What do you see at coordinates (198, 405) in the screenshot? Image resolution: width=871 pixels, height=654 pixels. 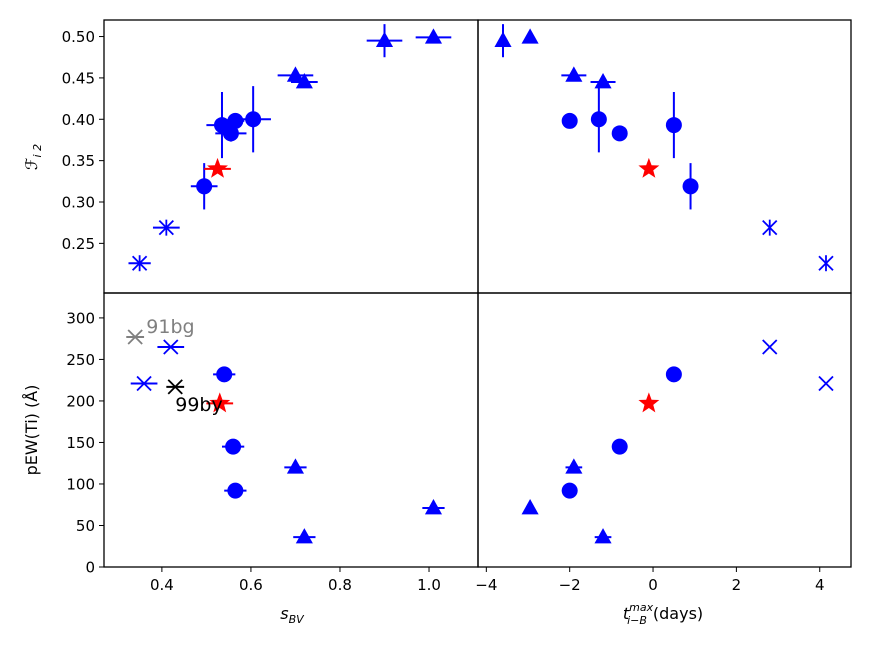 I see `annotation-99by: 99by` at bounding box center [198, 405].